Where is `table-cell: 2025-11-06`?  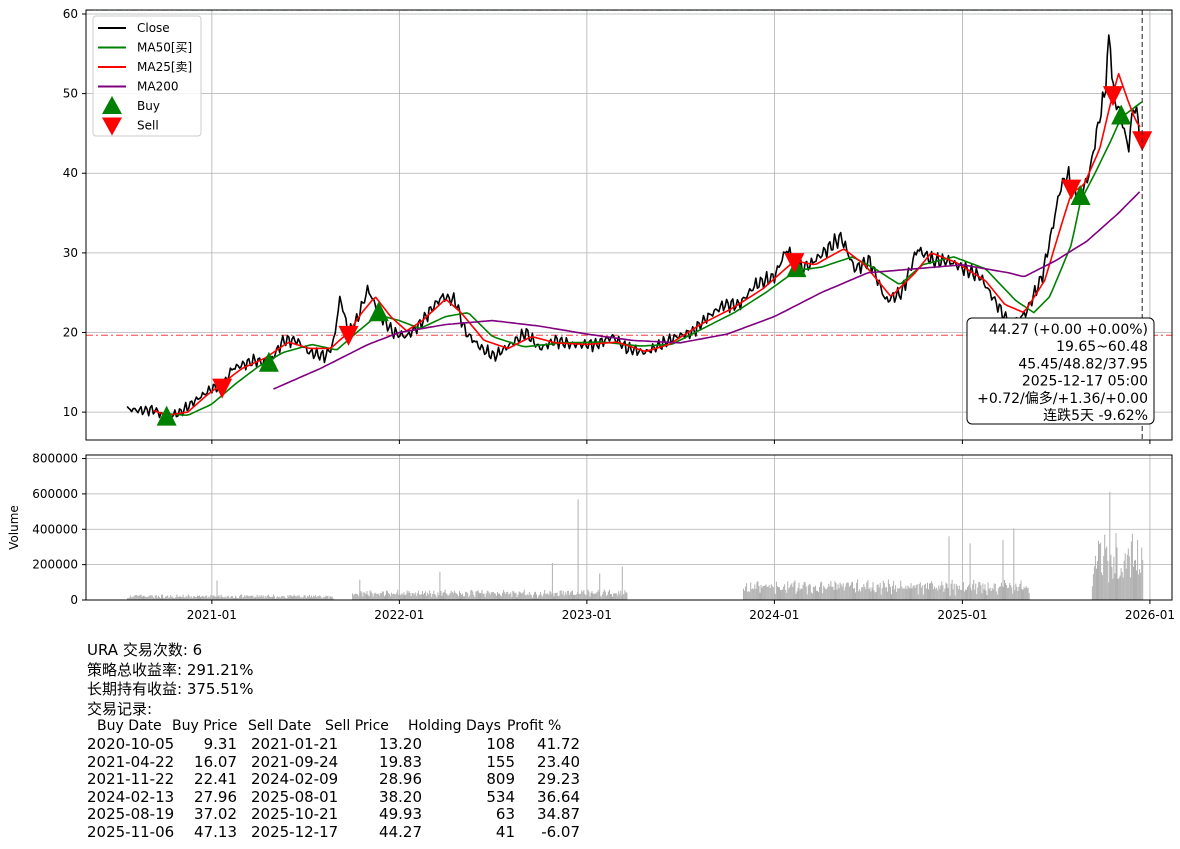 table-cell: 2025-11-06 is located at coordinates (131, 831).